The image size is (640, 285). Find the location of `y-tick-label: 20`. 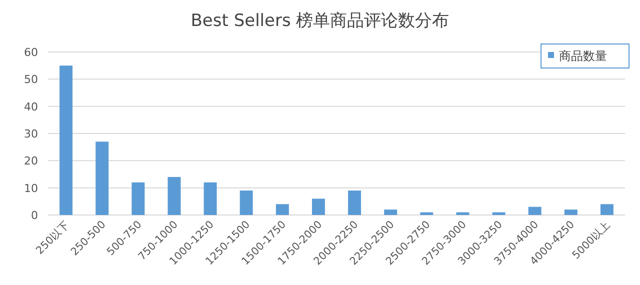

y-tick-label: 20 is located at coordinates (31, 161).